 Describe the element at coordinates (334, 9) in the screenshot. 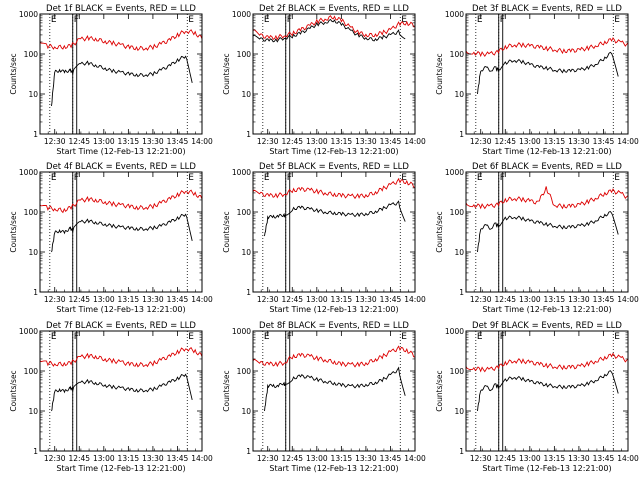

I see `panel-title: Det 2f BLACK = Events, RED = LLD` at that location.